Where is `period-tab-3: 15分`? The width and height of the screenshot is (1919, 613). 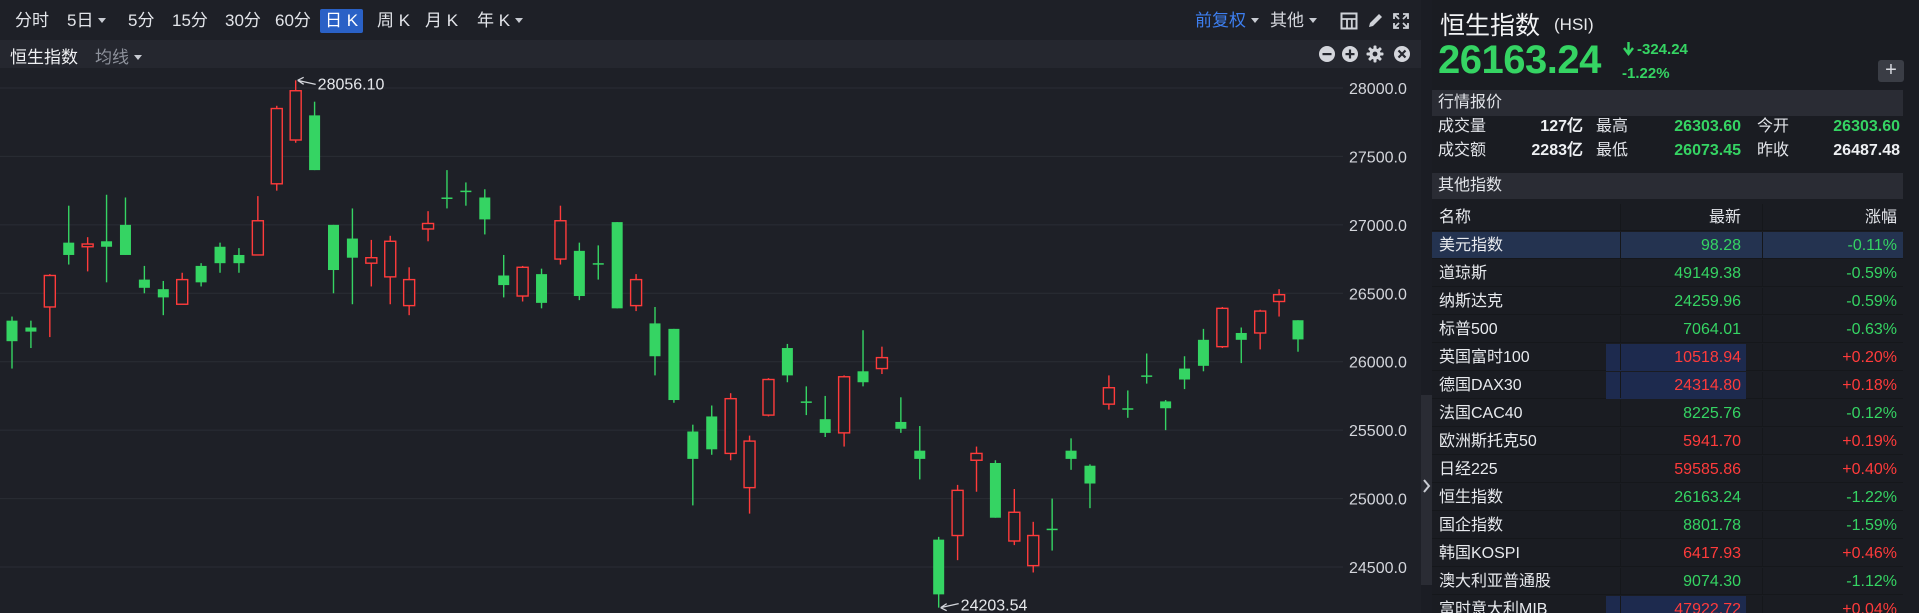 period-tab-3: 15分 is located at coordinates (190, 21).